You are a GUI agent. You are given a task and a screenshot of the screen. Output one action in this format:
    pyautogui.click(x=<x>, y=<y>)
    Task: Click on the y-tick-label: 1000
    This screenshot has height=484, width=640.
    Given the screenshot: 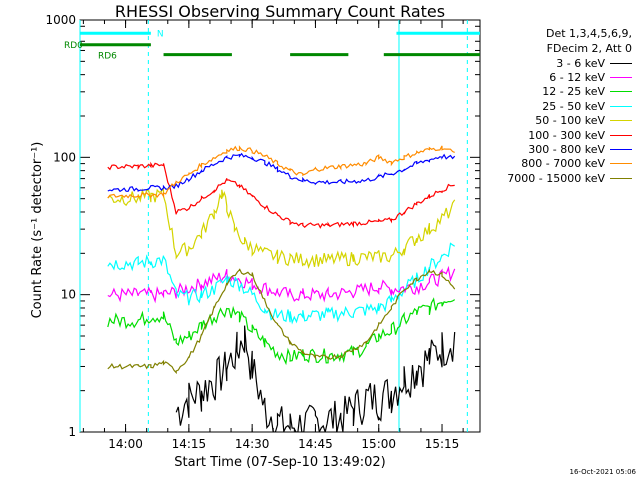 What is the action you would take?
    pyautogui.click(x=60, y=20)
    